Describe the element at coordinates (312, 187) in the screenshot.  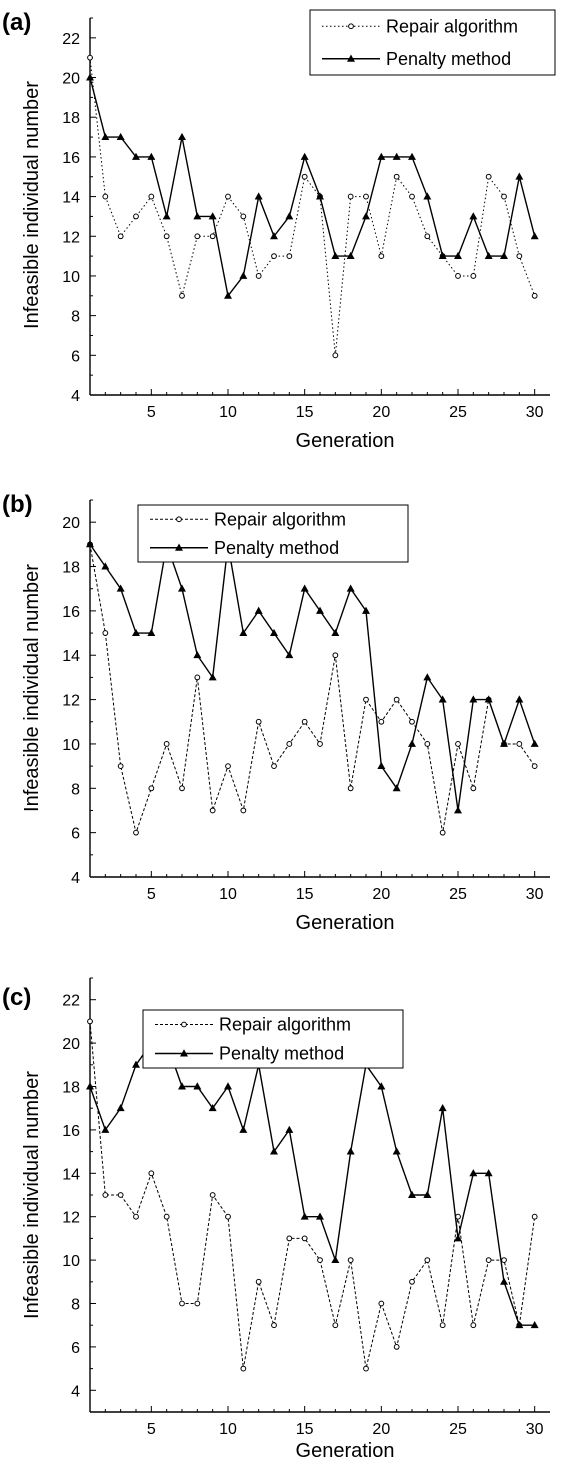
I see `penalty-method-line` at that location.